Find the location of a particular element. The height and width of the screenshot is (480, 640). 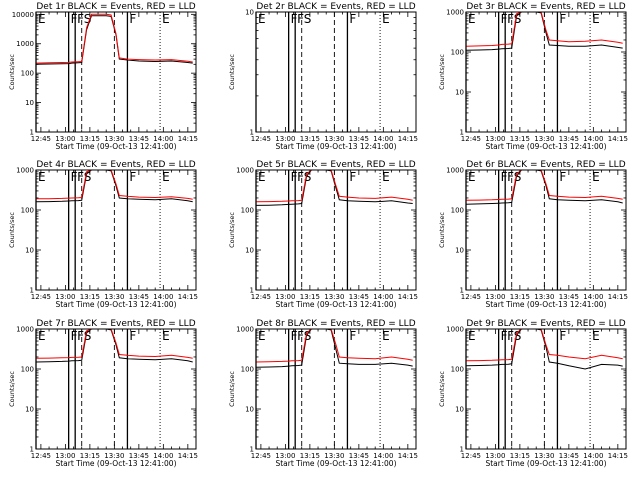

chart-title: Det 6r BLACK = Events, RED = LLD is located at coordinates (545, 165).